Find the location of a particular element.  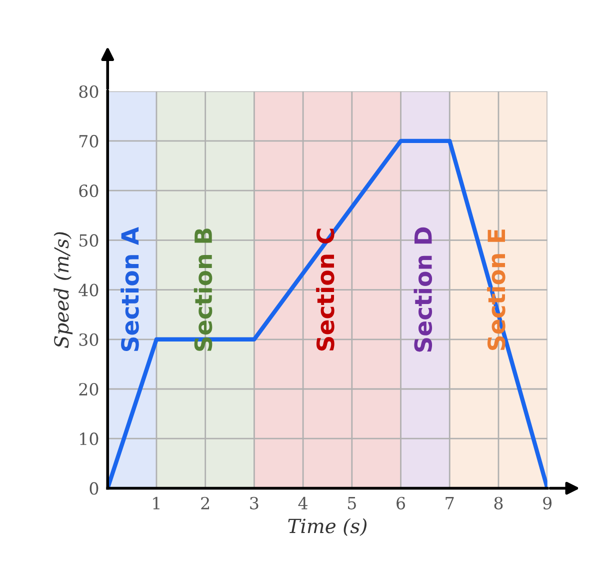

band-label: Section B is located at coordinates (203, 289).